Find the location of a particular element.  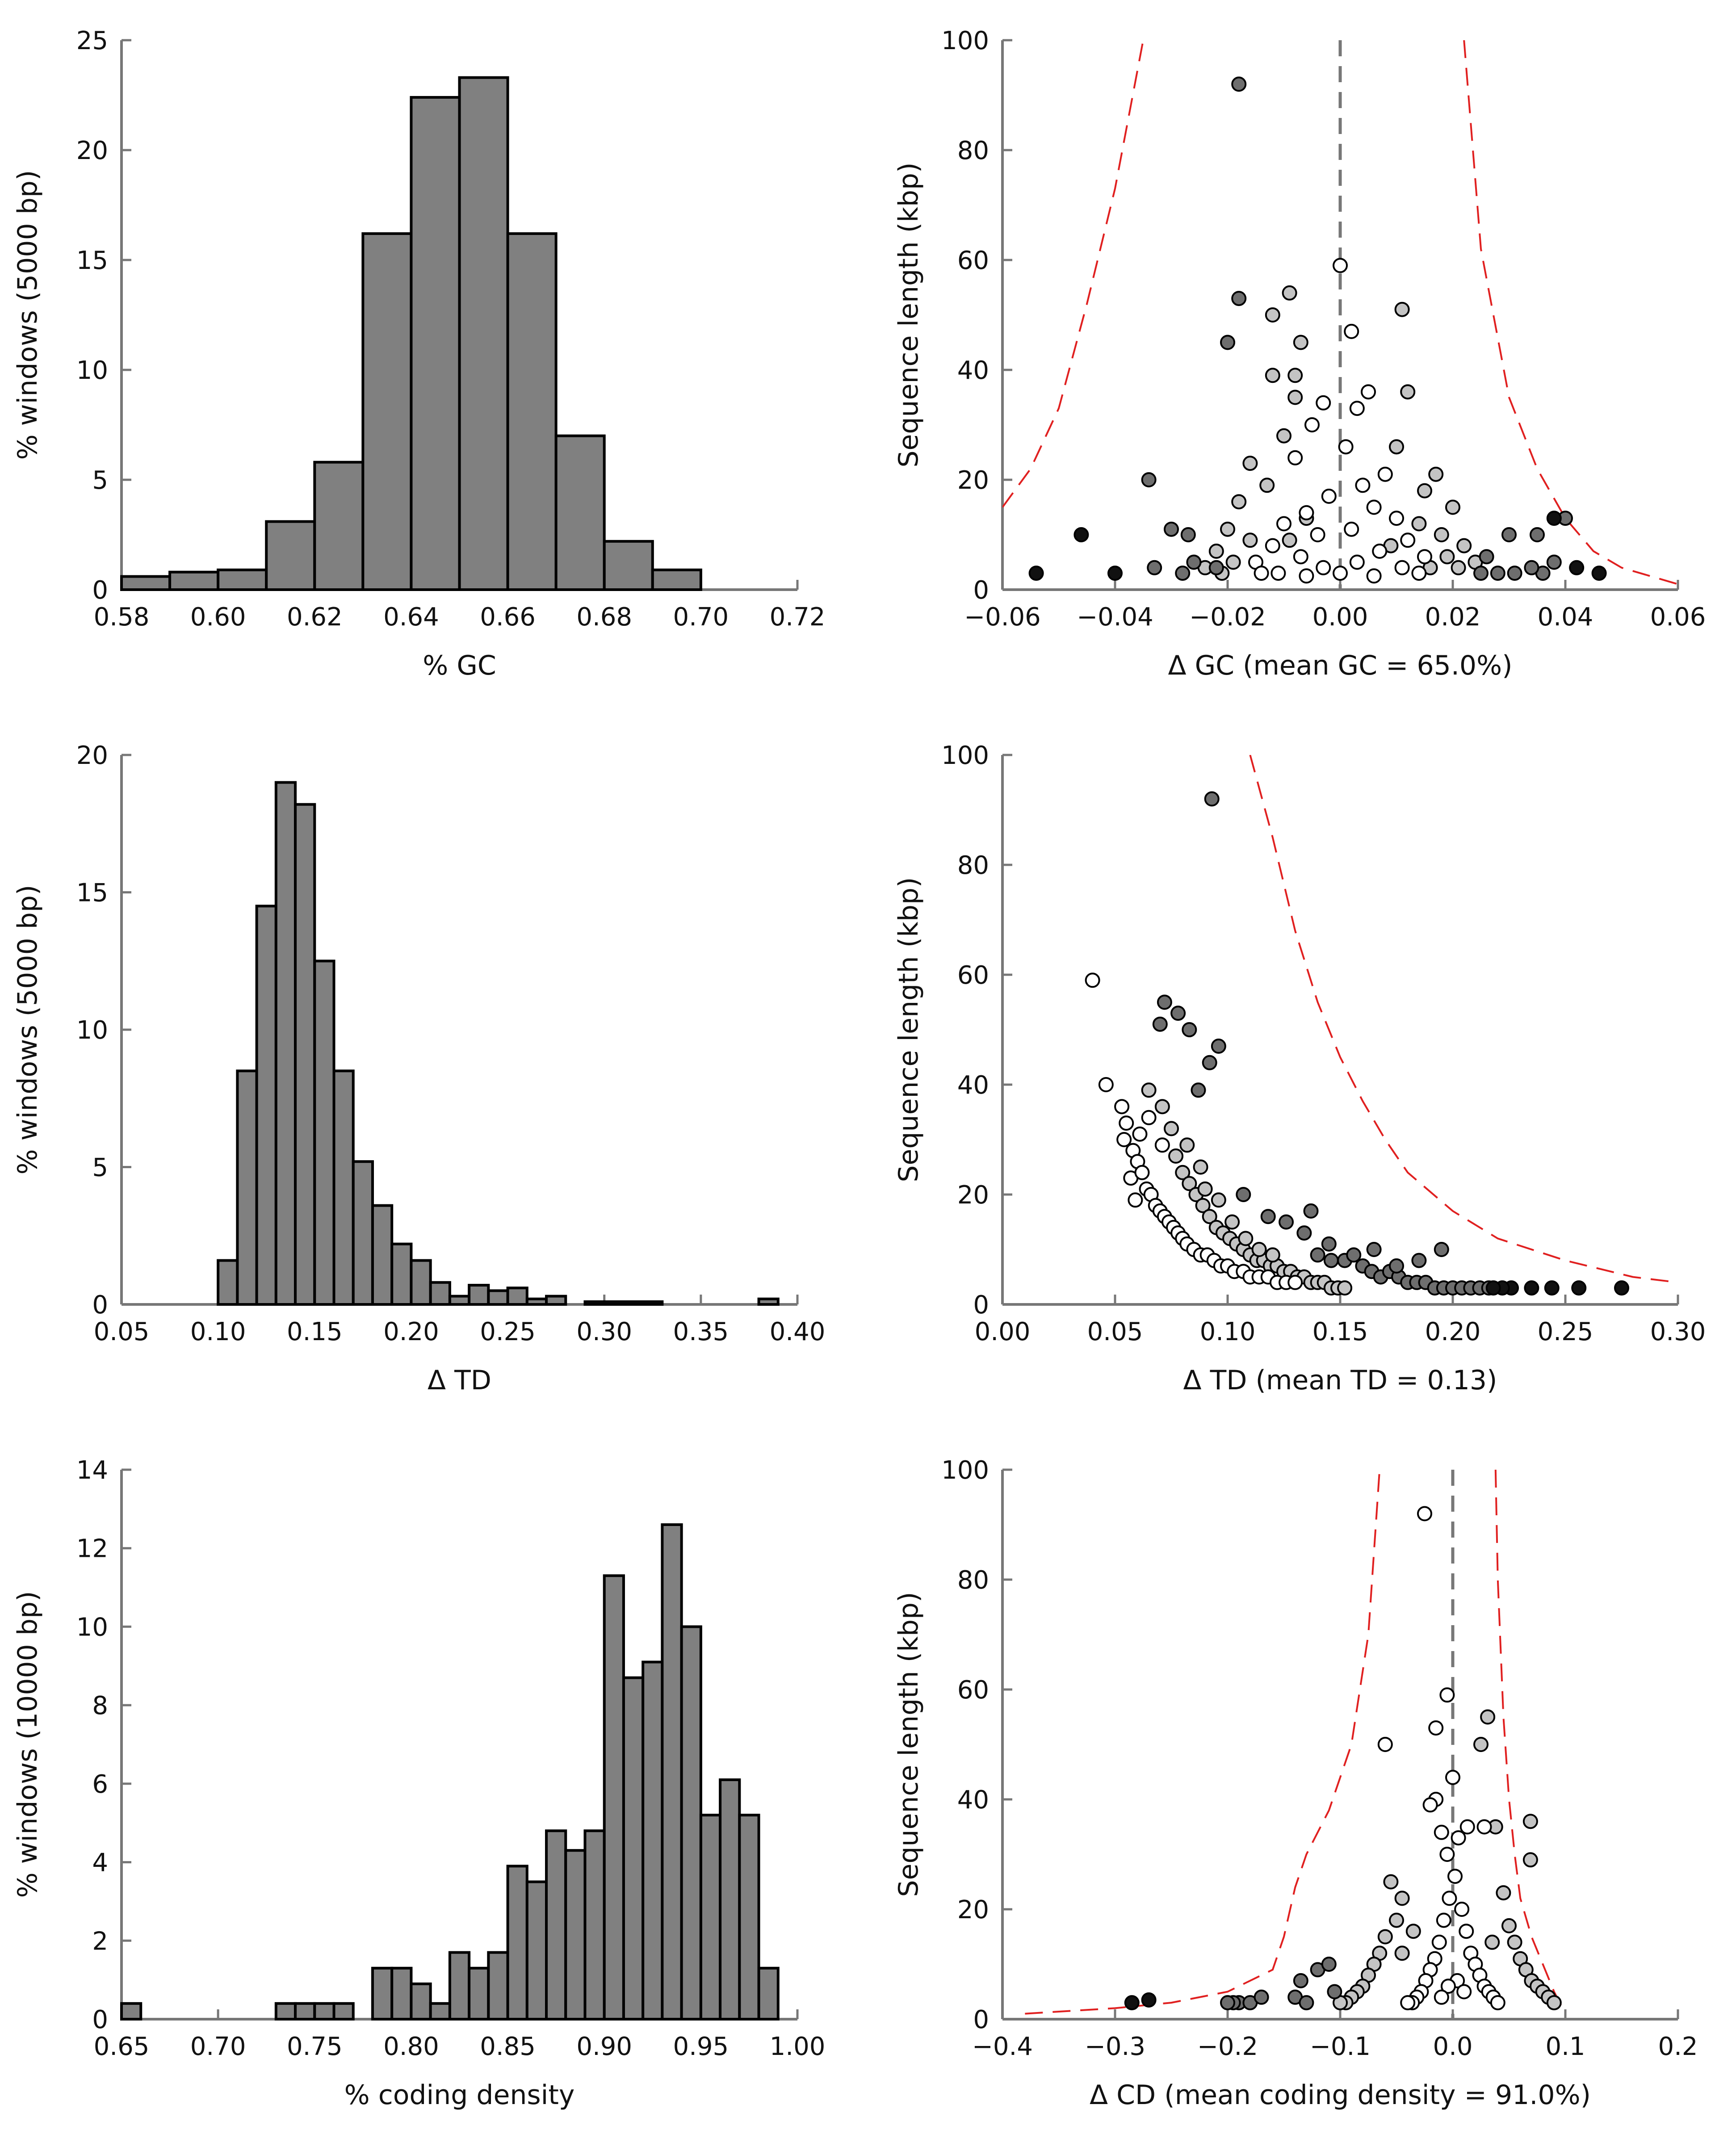

x-tick-label: 0.40 is located at coordinates (798, 1332).